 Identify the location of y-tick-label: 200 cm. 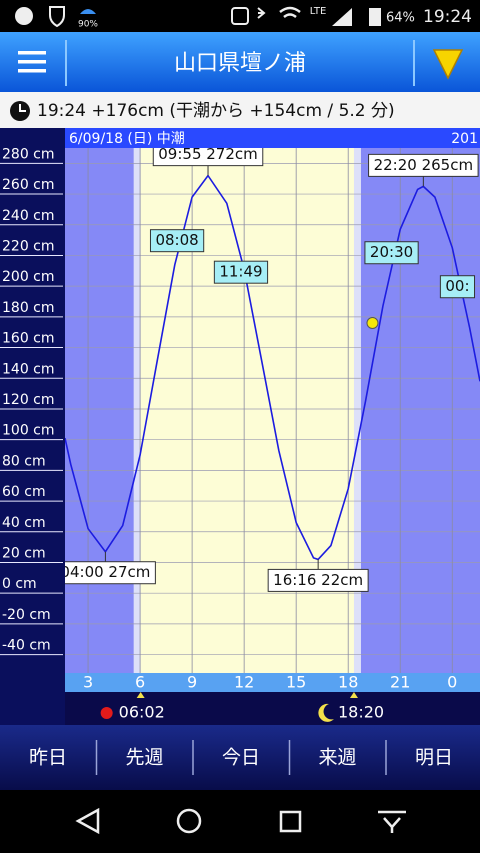
(28, 277).